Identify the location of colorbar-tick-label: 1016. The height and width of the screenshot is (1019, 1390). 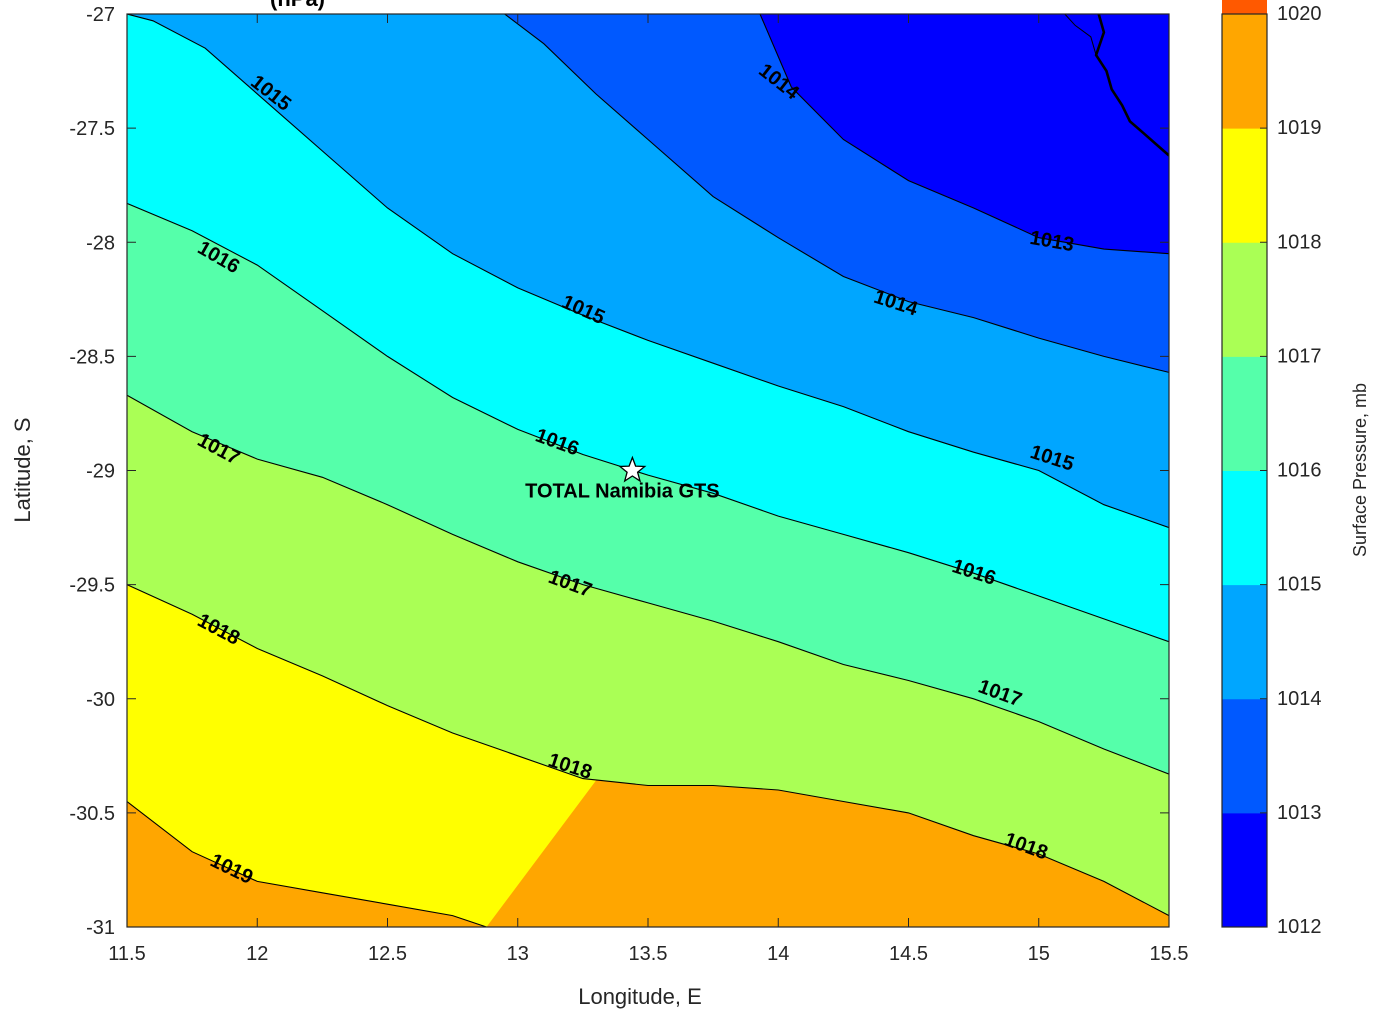
(1299, 471).